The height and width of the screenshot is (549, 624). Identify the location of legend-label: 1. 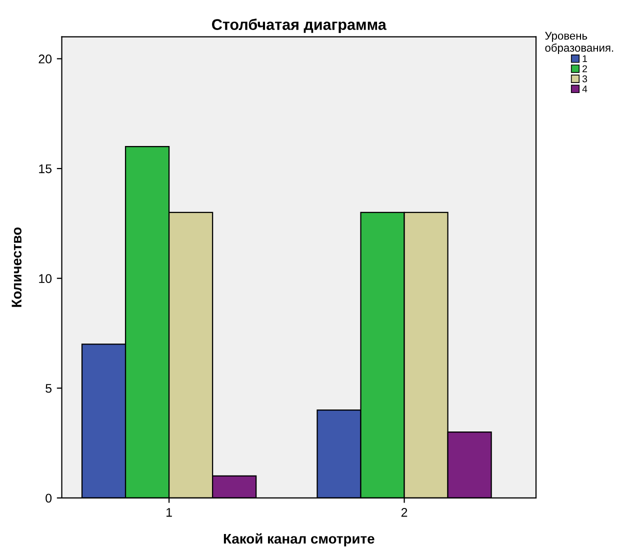
(584, 58).